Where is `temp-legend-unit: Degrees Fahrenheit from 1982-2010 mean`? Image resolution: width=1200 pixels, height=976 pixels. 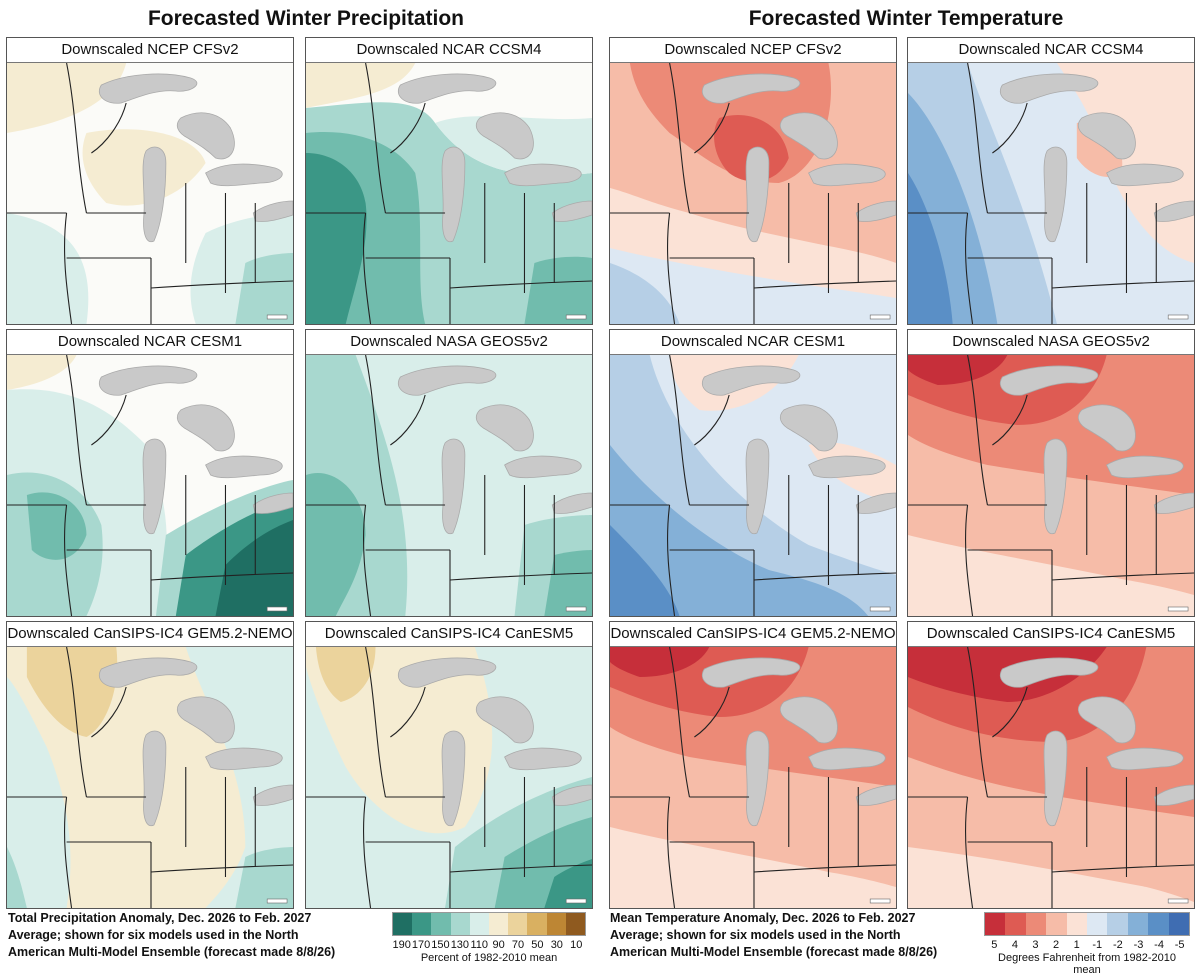 temp-legend-unit: Degrees Fahrenheit from 1982-2010 mean is located at coordinates (1087, 964).